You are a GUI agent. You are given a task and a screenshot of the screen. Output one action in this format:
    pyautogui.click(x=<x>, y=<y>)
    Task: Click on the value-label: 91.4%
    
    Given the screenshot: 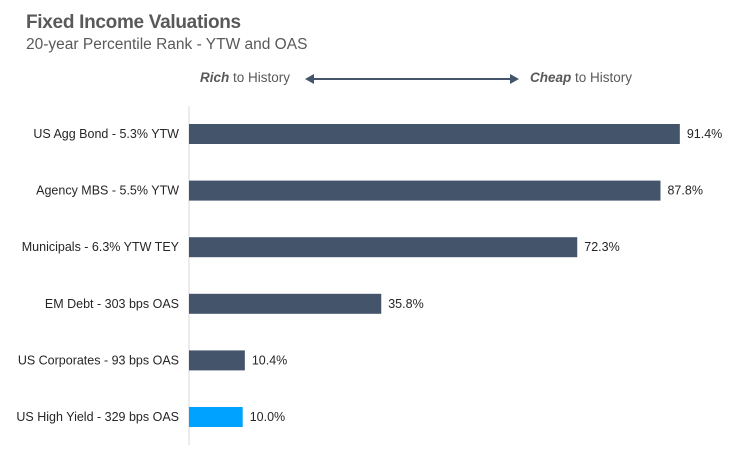 What is the action you would take?
    pyautogui.click(x=704, y=134)
    